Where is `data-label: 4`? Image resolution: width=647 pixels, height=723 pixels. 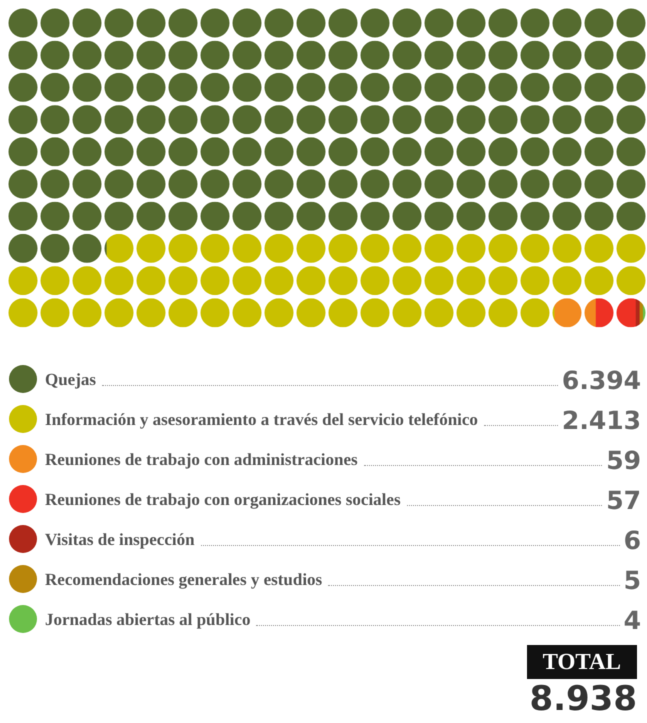
data-label: 4 is located at coordinates (632, 620).